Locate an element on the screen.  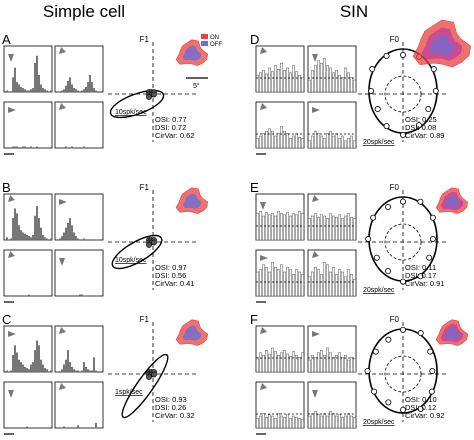
stat-text: DSI: 0.08 is located at coordinates (420, 127).